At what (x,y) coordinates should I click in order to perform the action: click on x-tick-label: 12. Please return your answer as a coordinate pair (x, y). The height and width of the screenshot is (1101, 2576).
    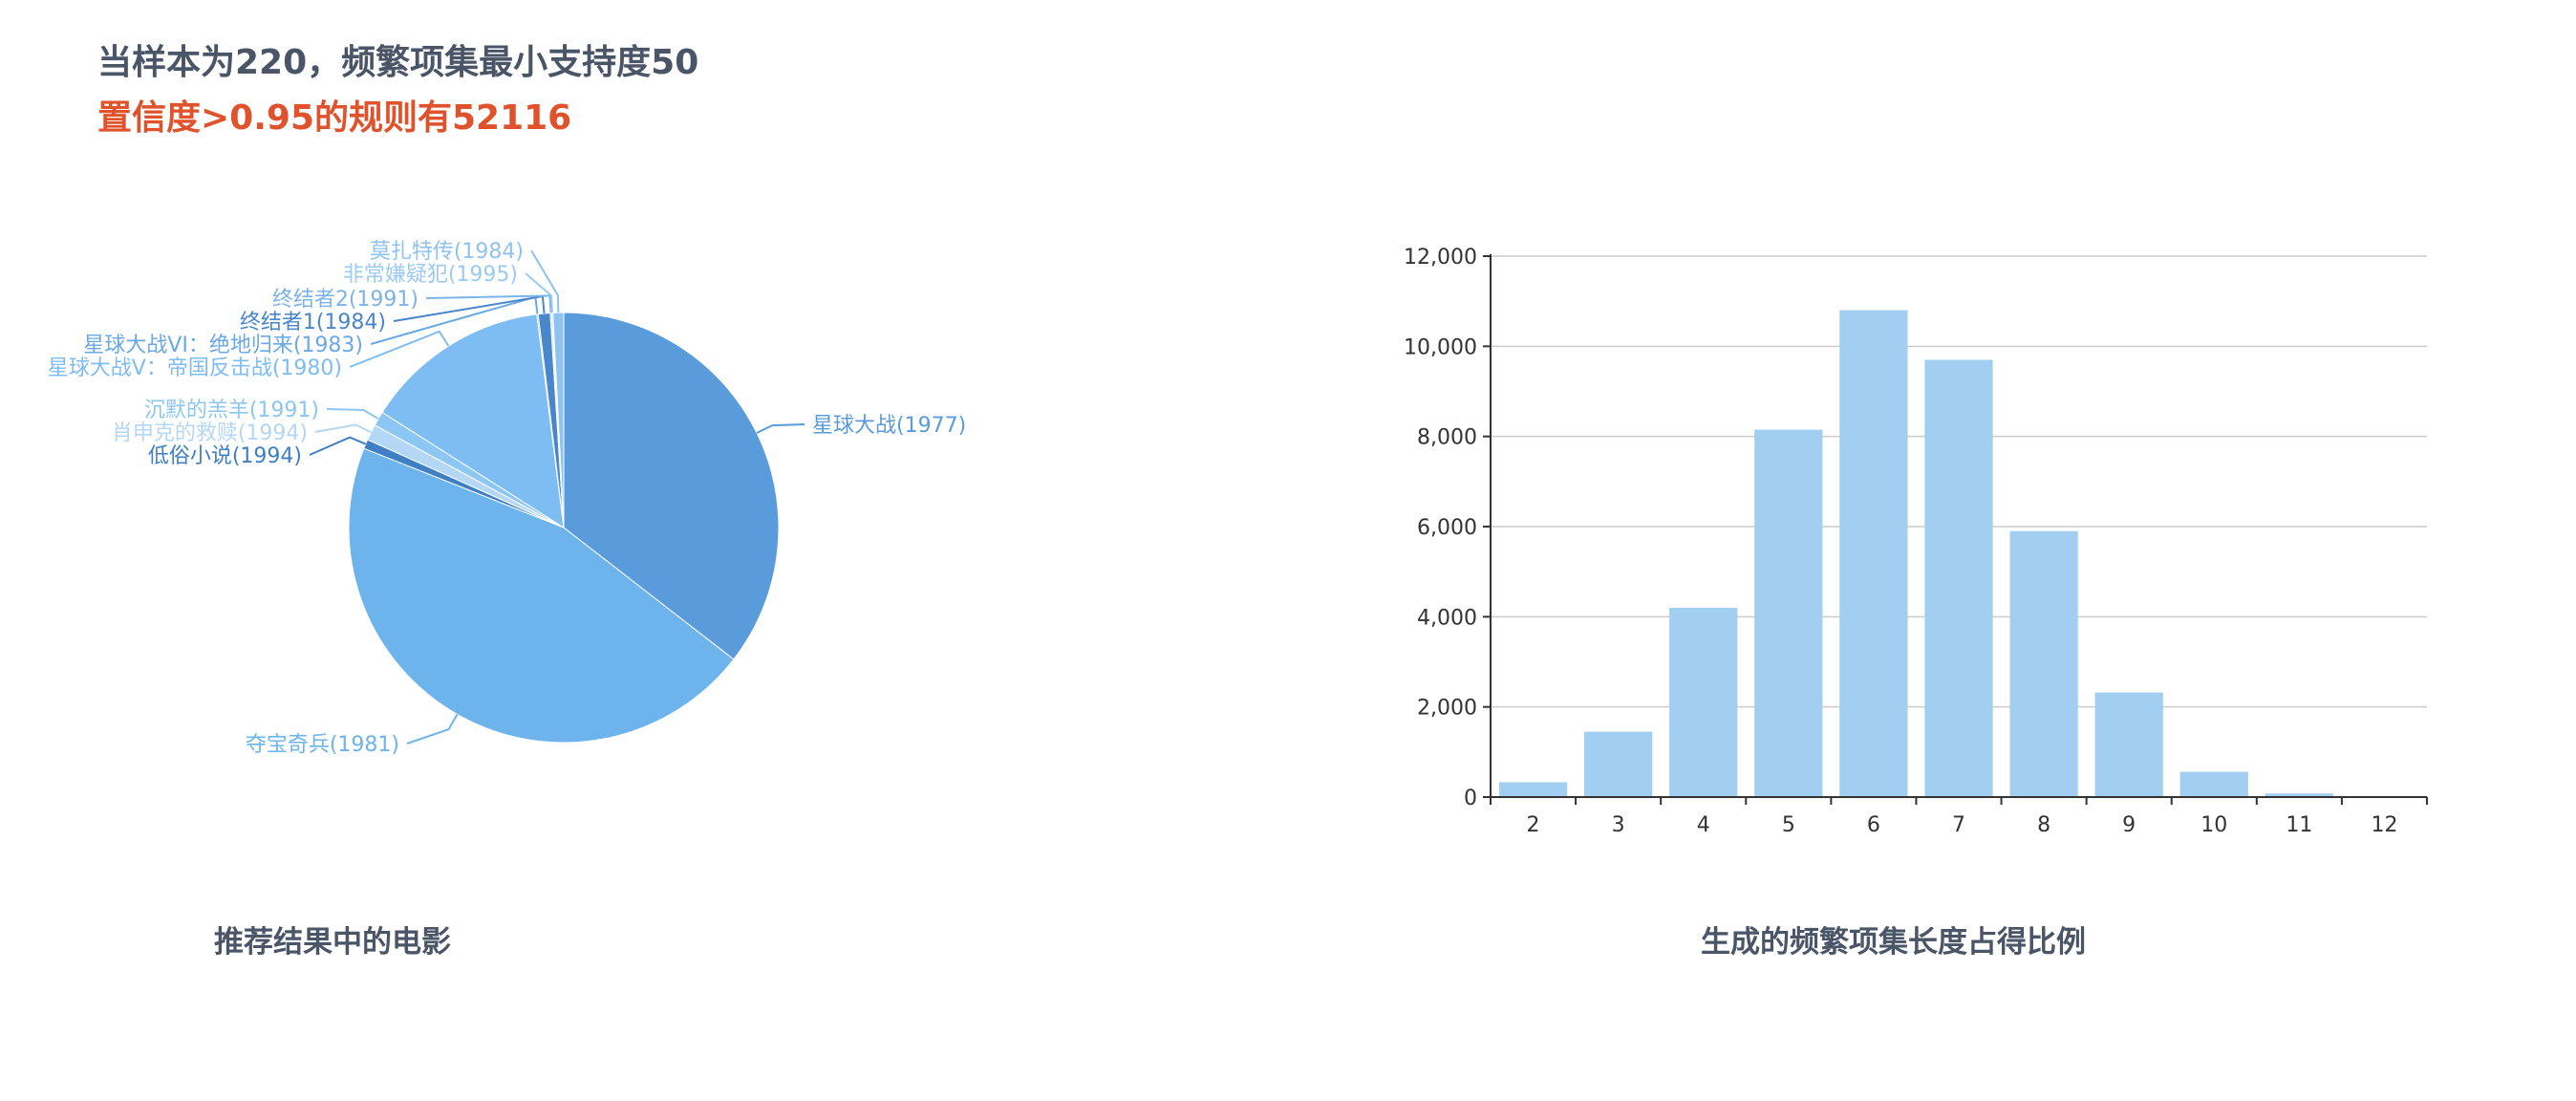
    Looking at the image, I should click on (2384, 825).